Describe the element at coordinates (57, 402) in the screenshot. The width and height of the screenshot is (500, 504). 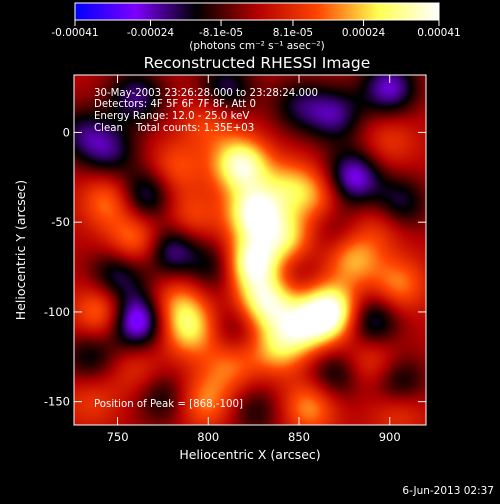
I see `y-axis-tick-label: -150` at that location.